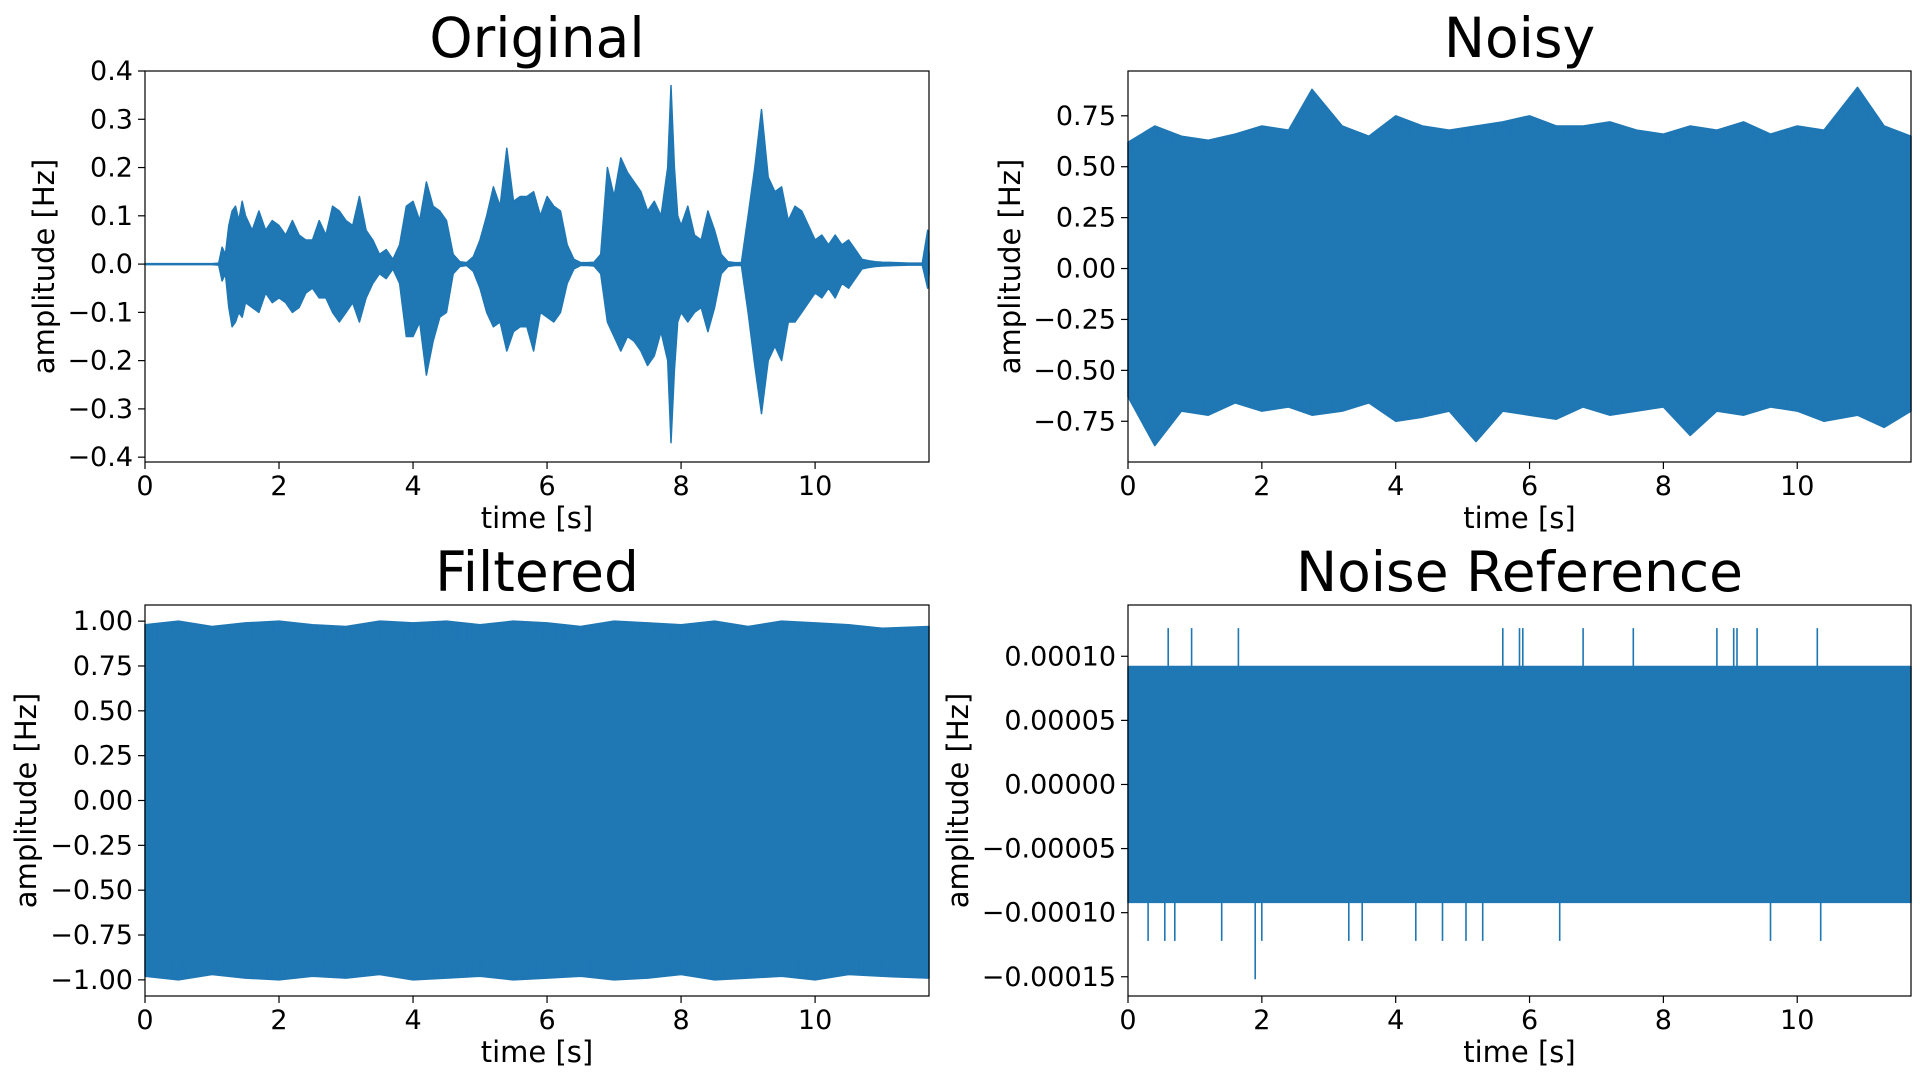 The height and width of the screenshot is (1080, 1920). What do you see at coordinates (1519, 38) in the screenshot?
I see `chart-title-noisy: Noisy` at bounding box center [1519, 38].